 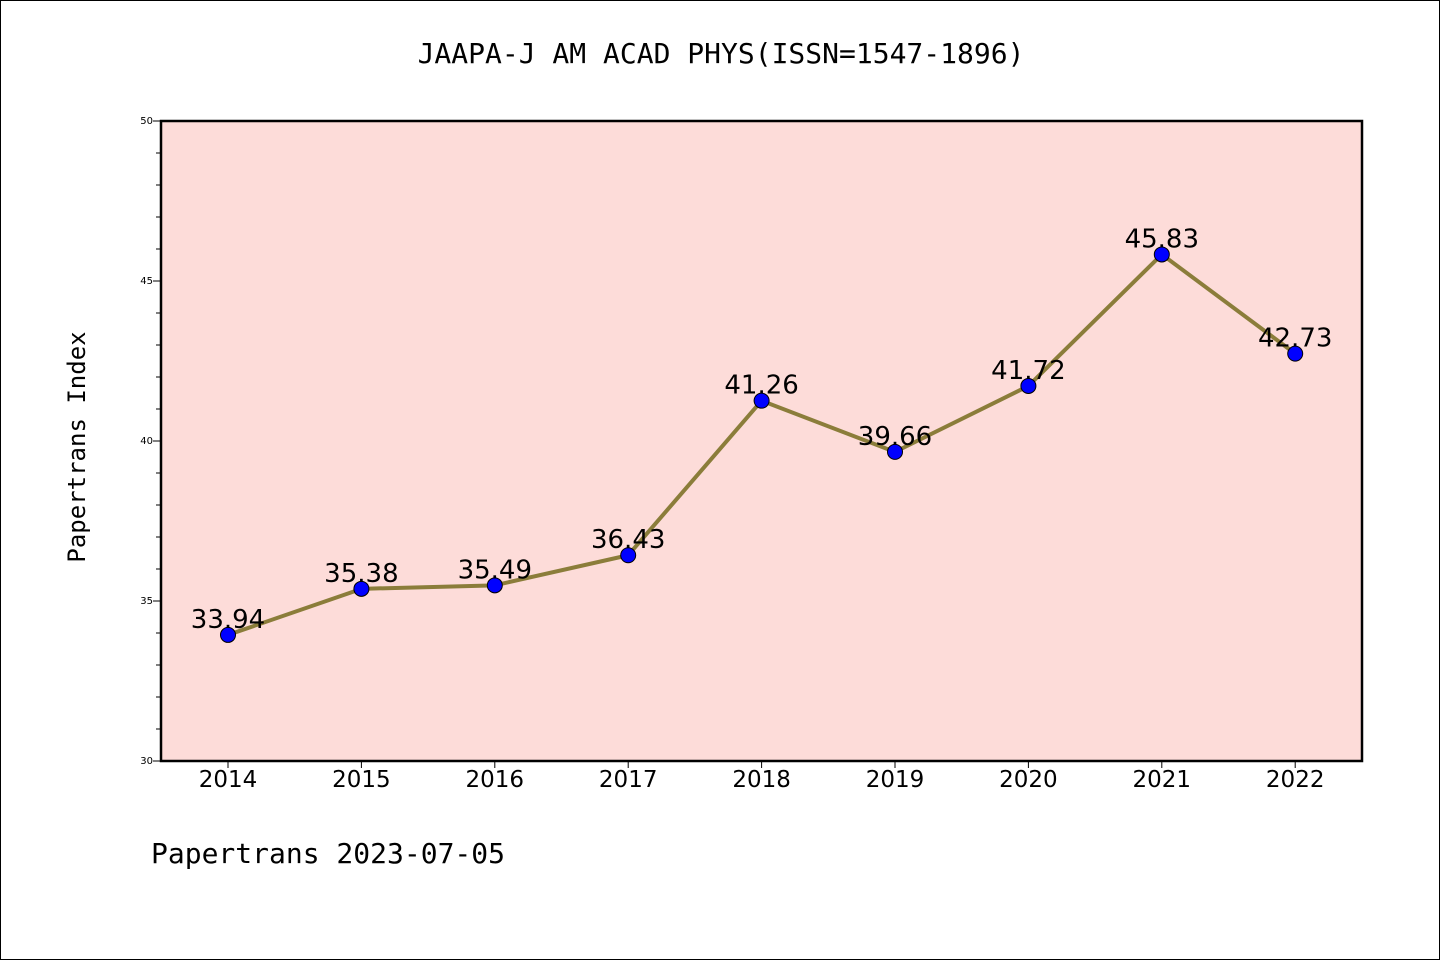 I want to click on y-tick-label: 50, so click(x=146, y=121).